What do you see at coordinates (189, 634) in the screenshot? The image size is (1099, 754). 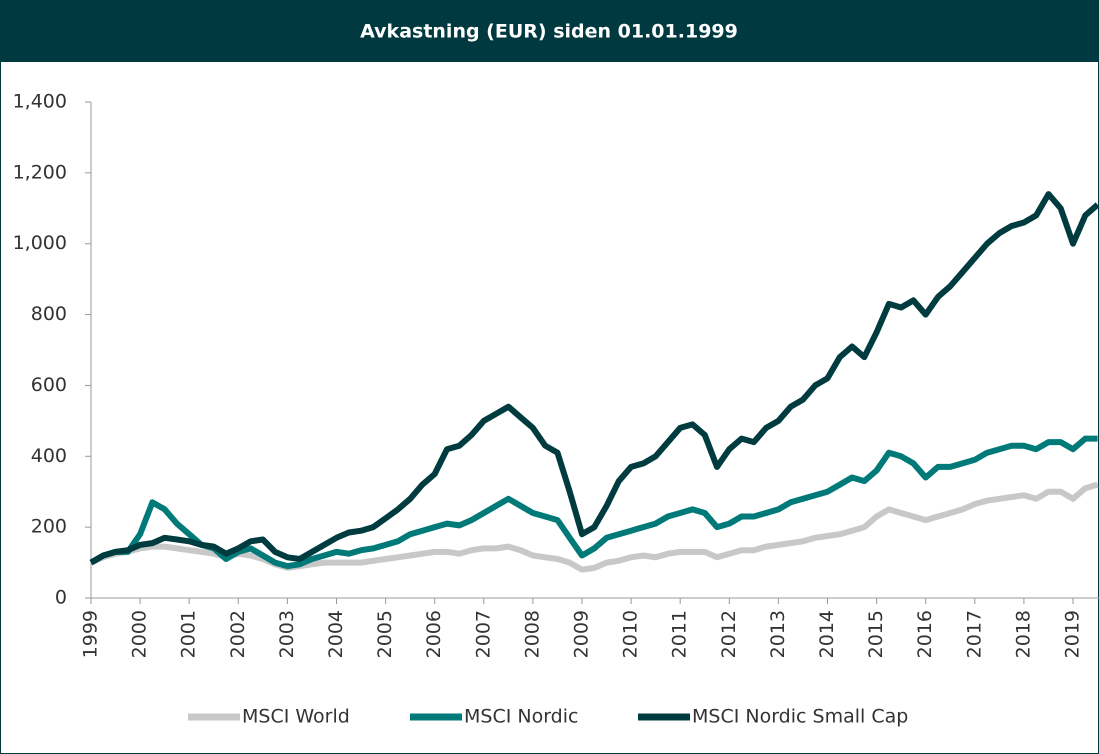 I see `x-tick-label: 2001` at bounding box center [189, 634].